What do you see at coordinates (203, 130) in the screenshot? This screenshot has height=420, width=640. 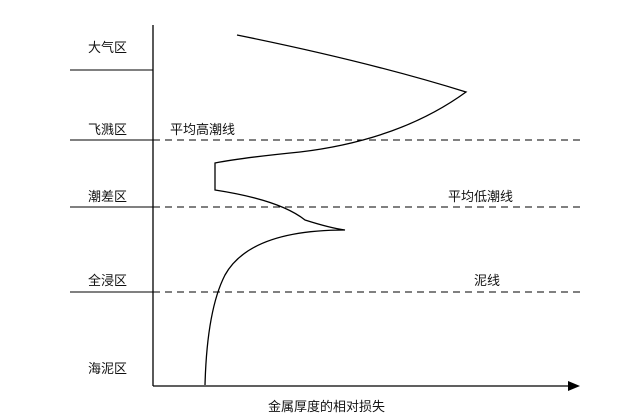 I see `mean-high-tide-label: 平均高潮线` at bounding box center [203, 130].